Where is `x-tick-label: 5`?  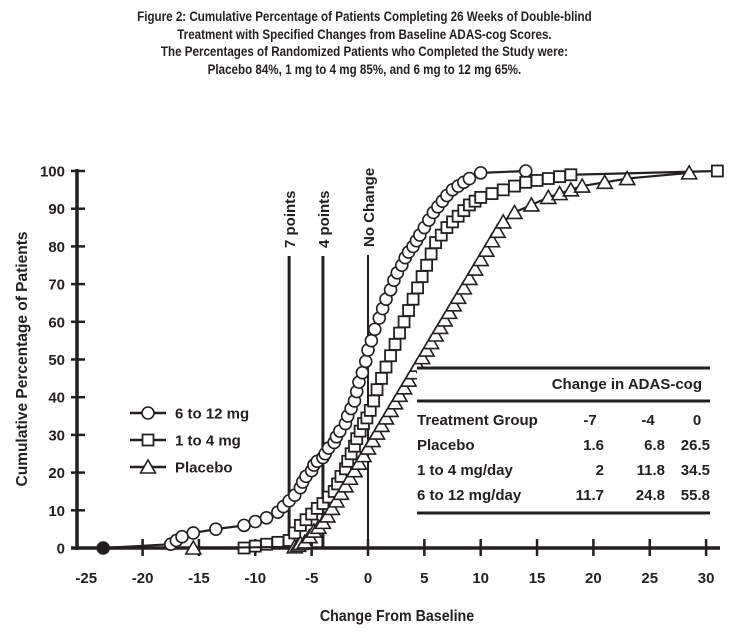
x-tick-label: 5 is located at coordinates (424, 578).